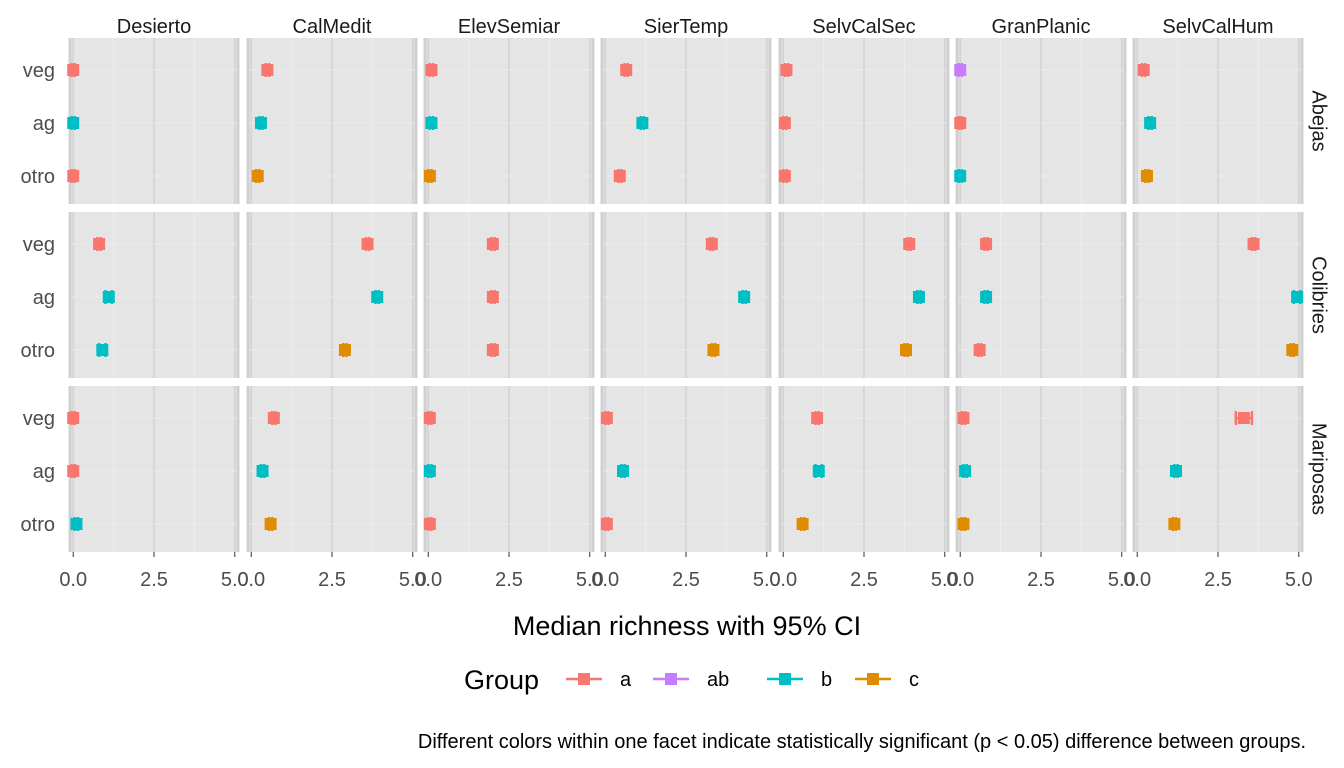  Describe the element at coordinates (1041, 27) in the screenshot. I see `column-strip-label: GranPlanic` at that location.